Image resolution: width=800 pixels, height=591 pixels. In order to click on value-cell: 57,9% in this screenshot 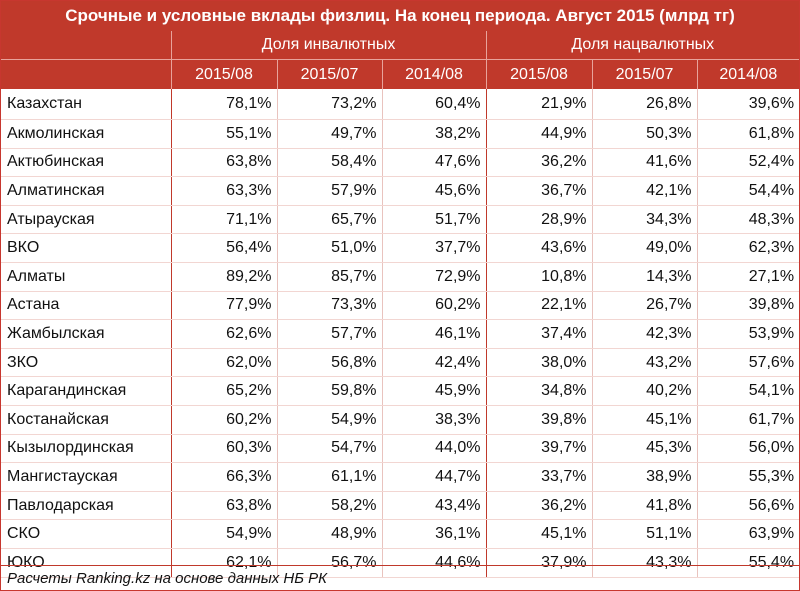, I will do `click(329, 191)`.